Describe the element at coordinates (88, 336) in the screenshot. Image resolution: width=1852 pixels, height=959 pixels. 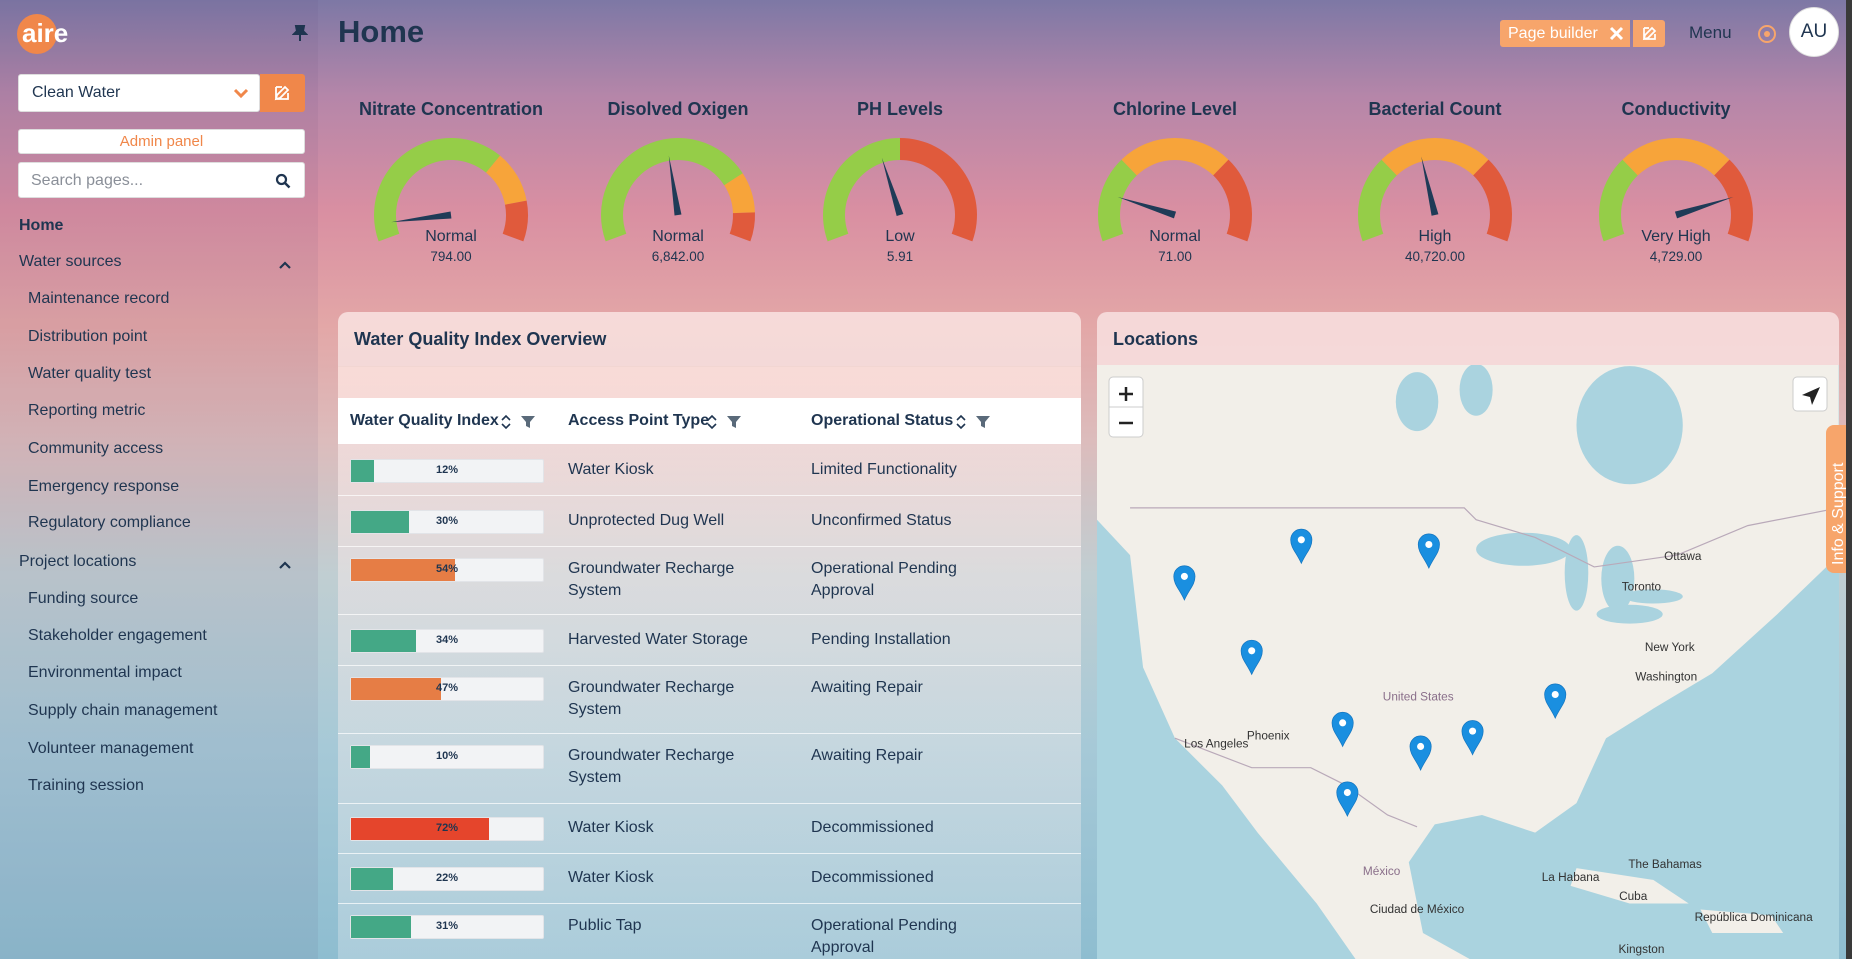
I see `nav-item: Distribution point` at that location.